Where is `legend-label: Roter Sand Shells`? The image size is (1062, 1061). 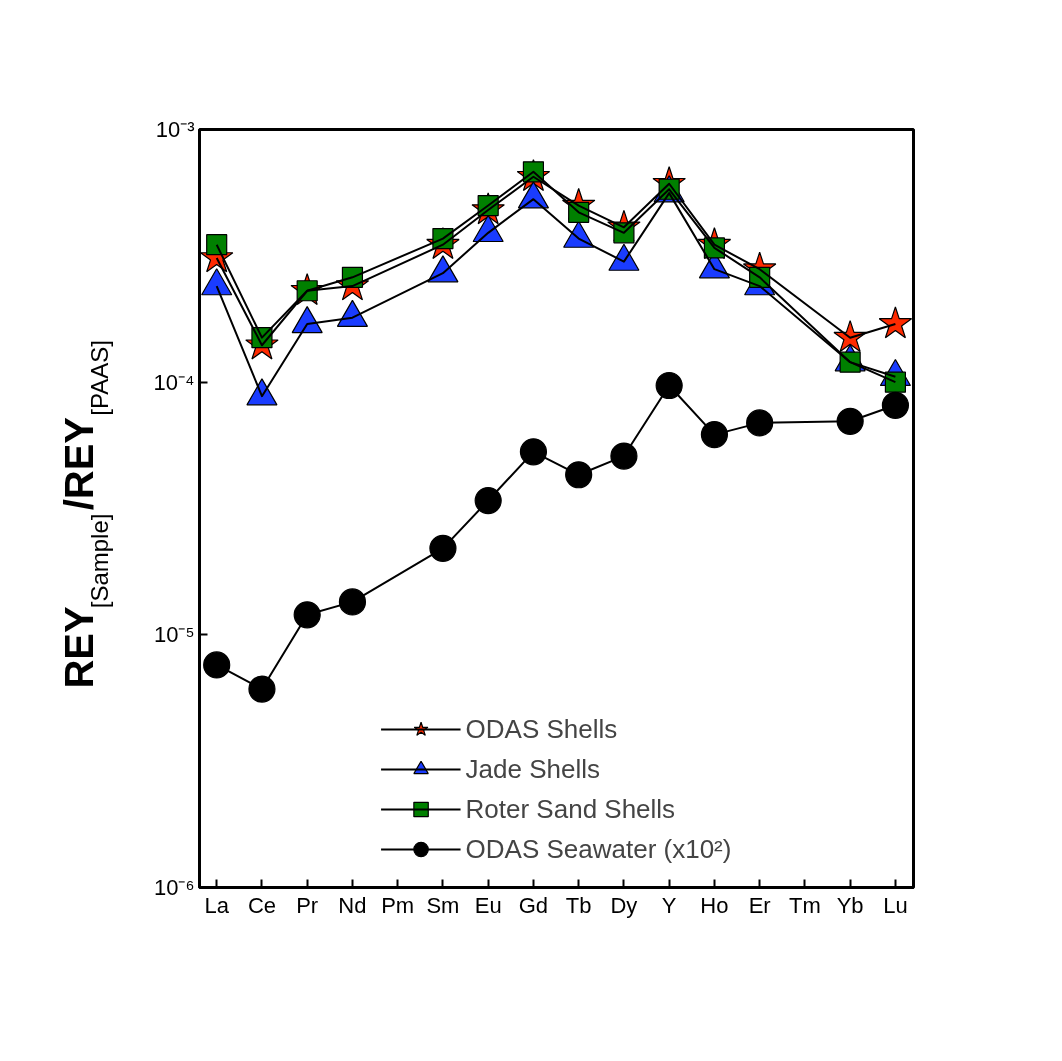 legend-label: Roter Sand Shells is located at coordinates (570, 809).